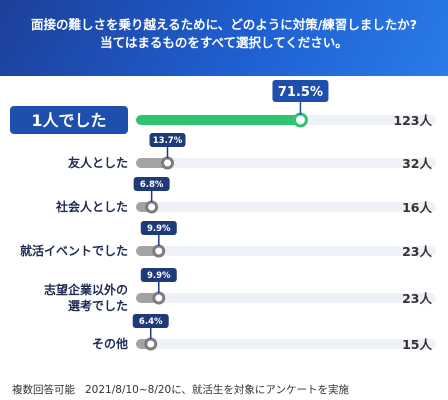 Image resolution: width=448 pixels, height=400 pixels. What do you see at coordinates (224, 42) in the screenshot?
I see `question-line-2: 当てはまるものをすべて選択してください。` at bounding box center [224, 42].